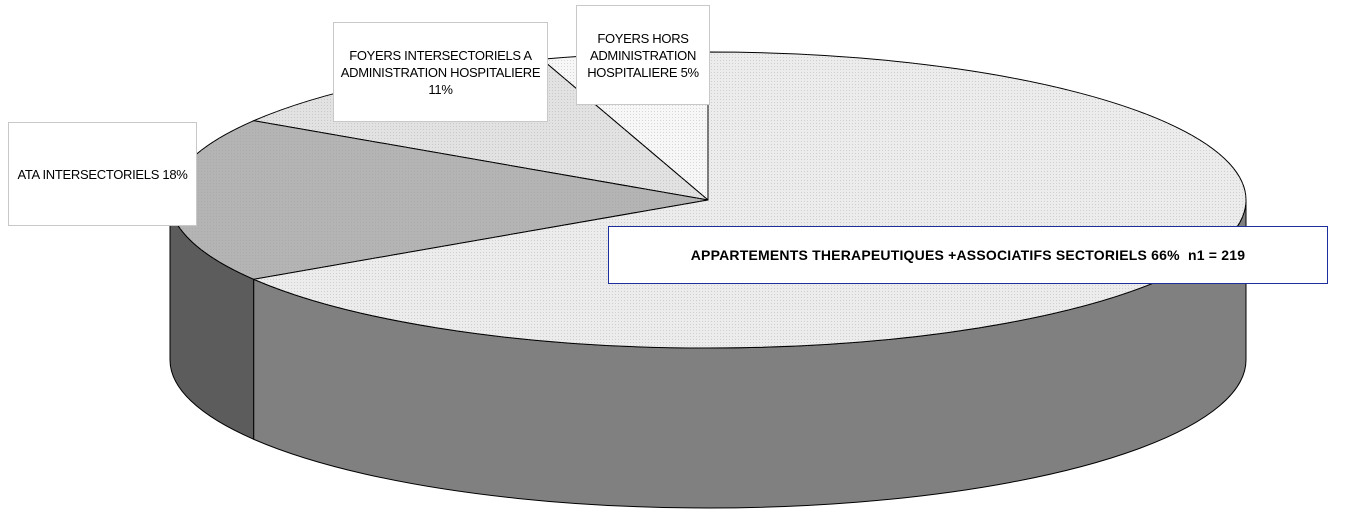 Image resolution: width=1370 pixels, height=513 pixels. What do you see at coordinates (1165, 254) in the screenshot?
I see `value-label: 66%` at bounding box center [1165, 254].